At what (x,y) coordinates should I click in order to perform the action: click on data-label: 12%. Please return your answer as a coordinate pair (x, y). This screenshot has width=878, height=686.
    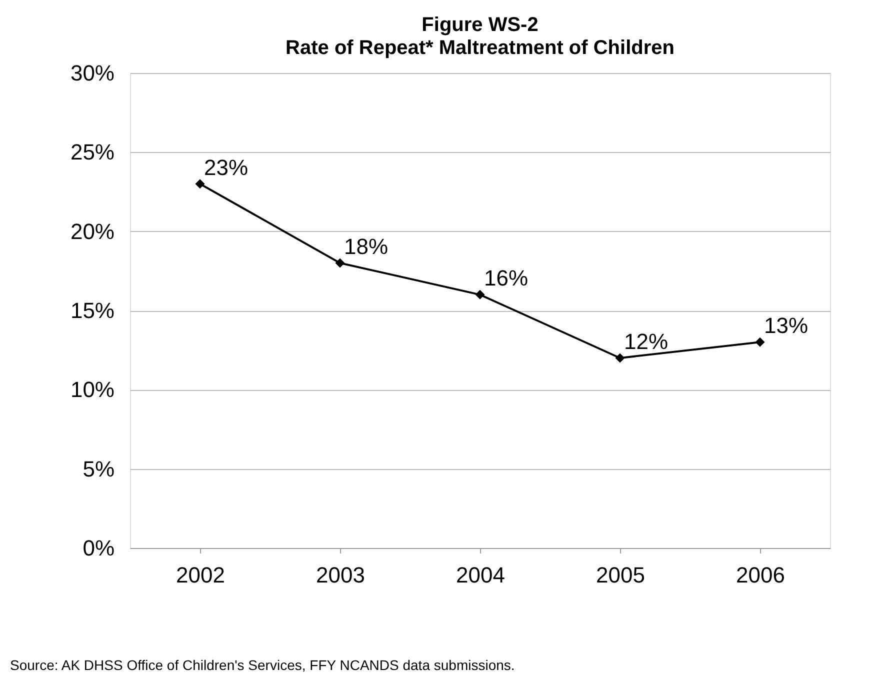
    Looking at the image, I should click on (646, 341).